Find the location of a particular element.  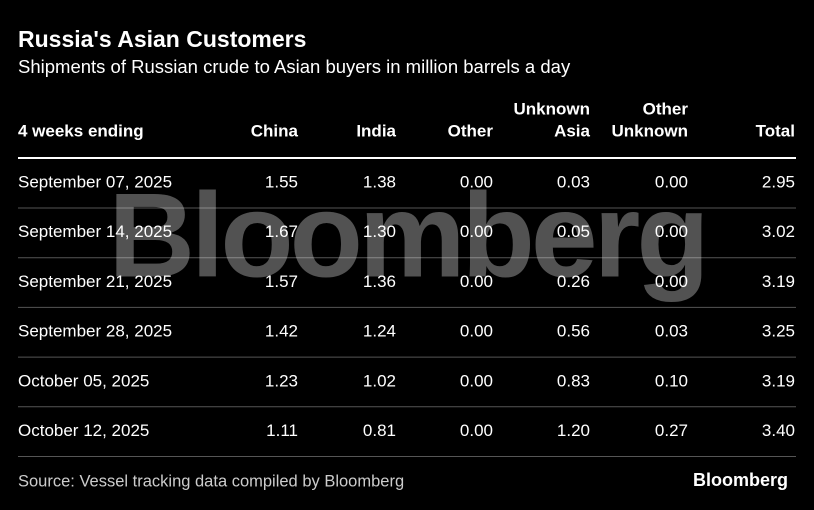

cell: 1.20 is located at coordinates (573, 430).